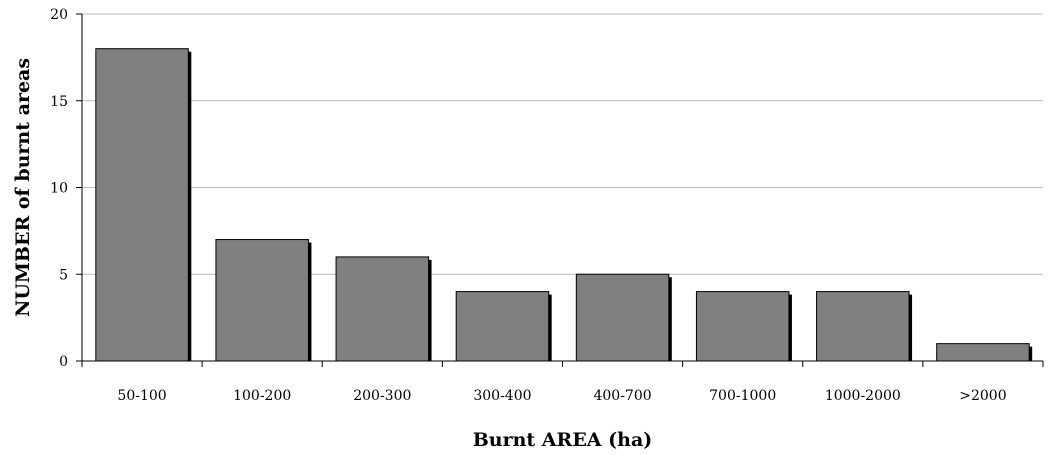 The height and width of the screenshot is (455, 1049). I want to click on x-axis-title: Burnt AREA (ha), so click(563, 440).